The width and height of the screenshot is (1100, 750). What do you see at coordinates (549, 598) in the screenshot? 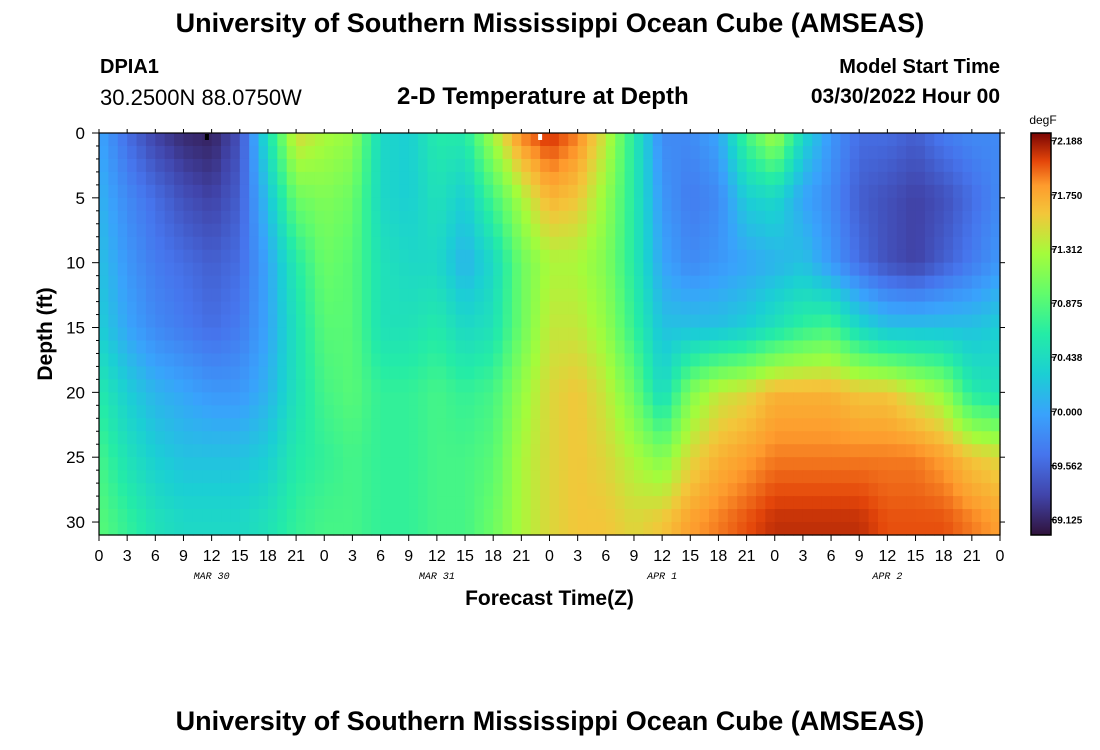
I see `x-axis-label: Forecast Time(Z)` at bounding box center [549, 598].